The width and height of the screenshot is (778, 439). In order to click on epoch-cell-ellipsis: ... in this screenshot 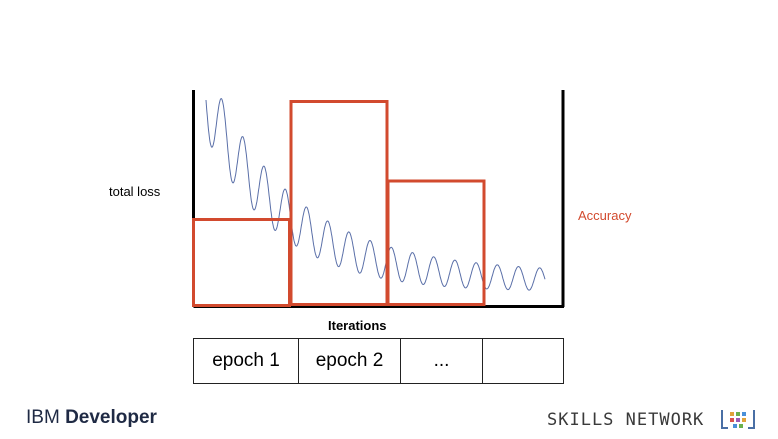, I will do `click(442, 361)`.